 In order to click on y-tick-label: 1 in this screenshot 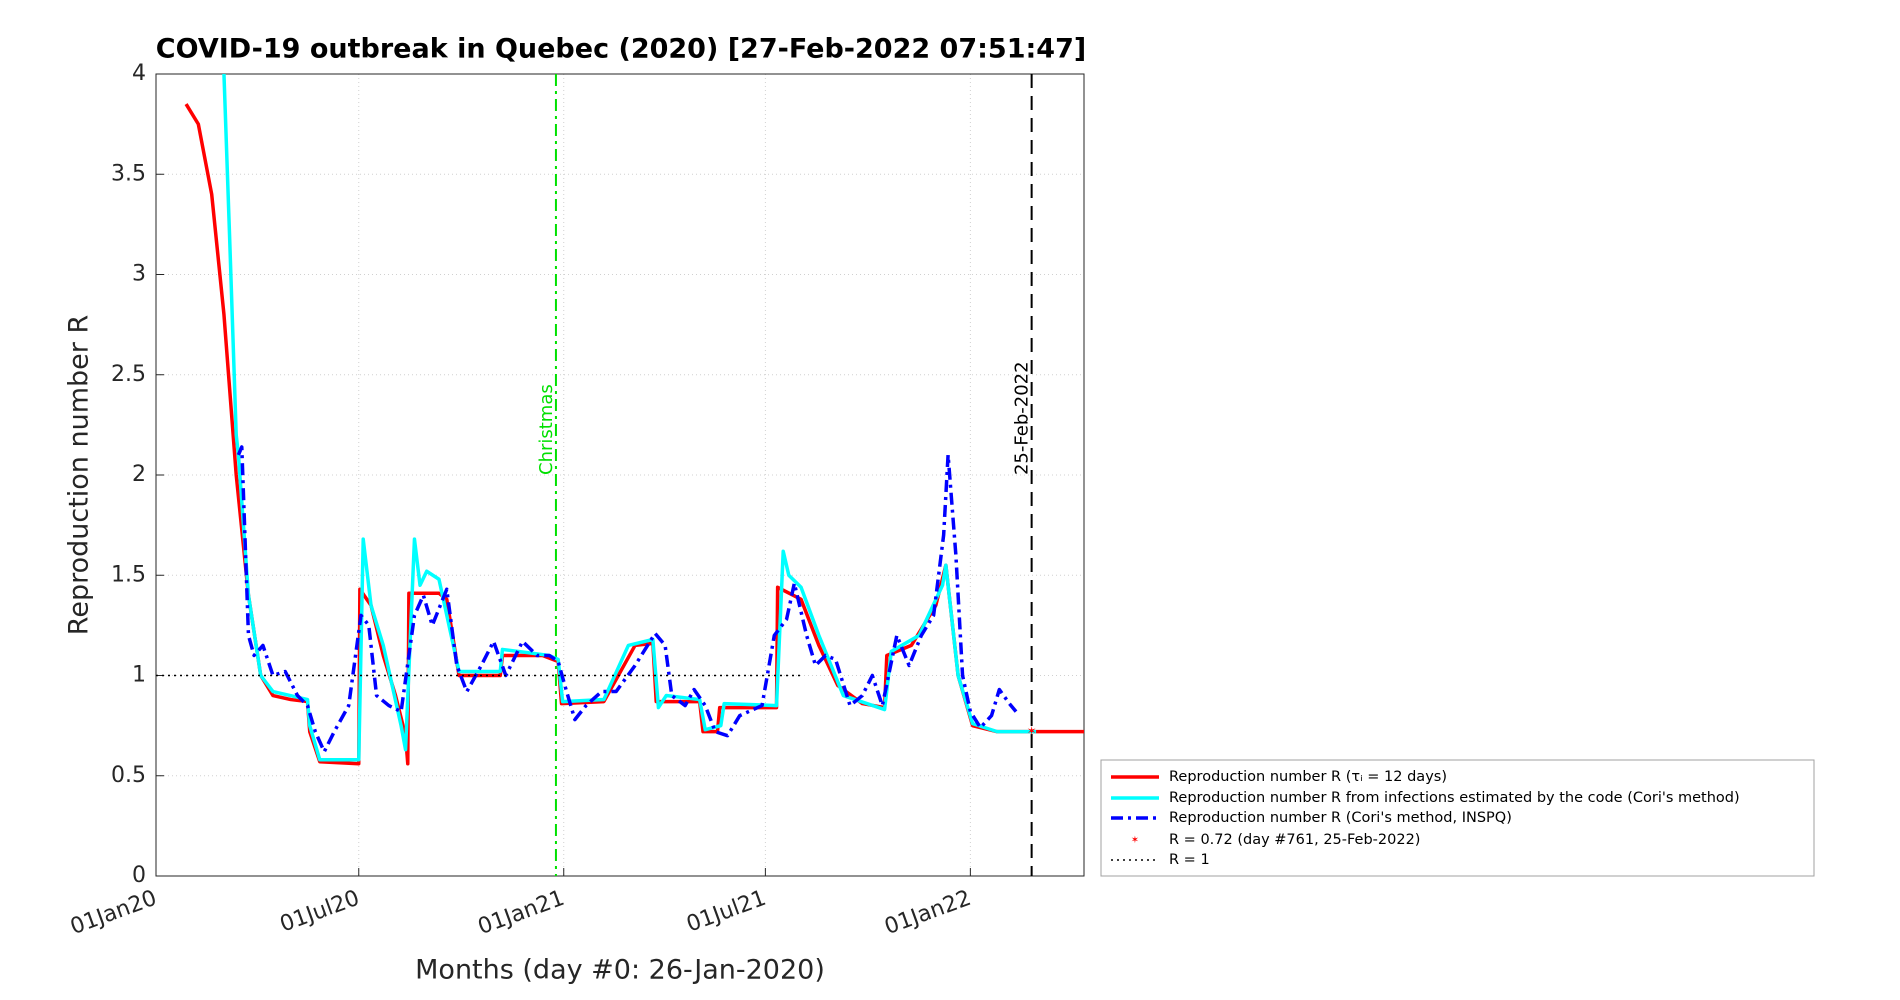, I will do `click(139, 675)`.